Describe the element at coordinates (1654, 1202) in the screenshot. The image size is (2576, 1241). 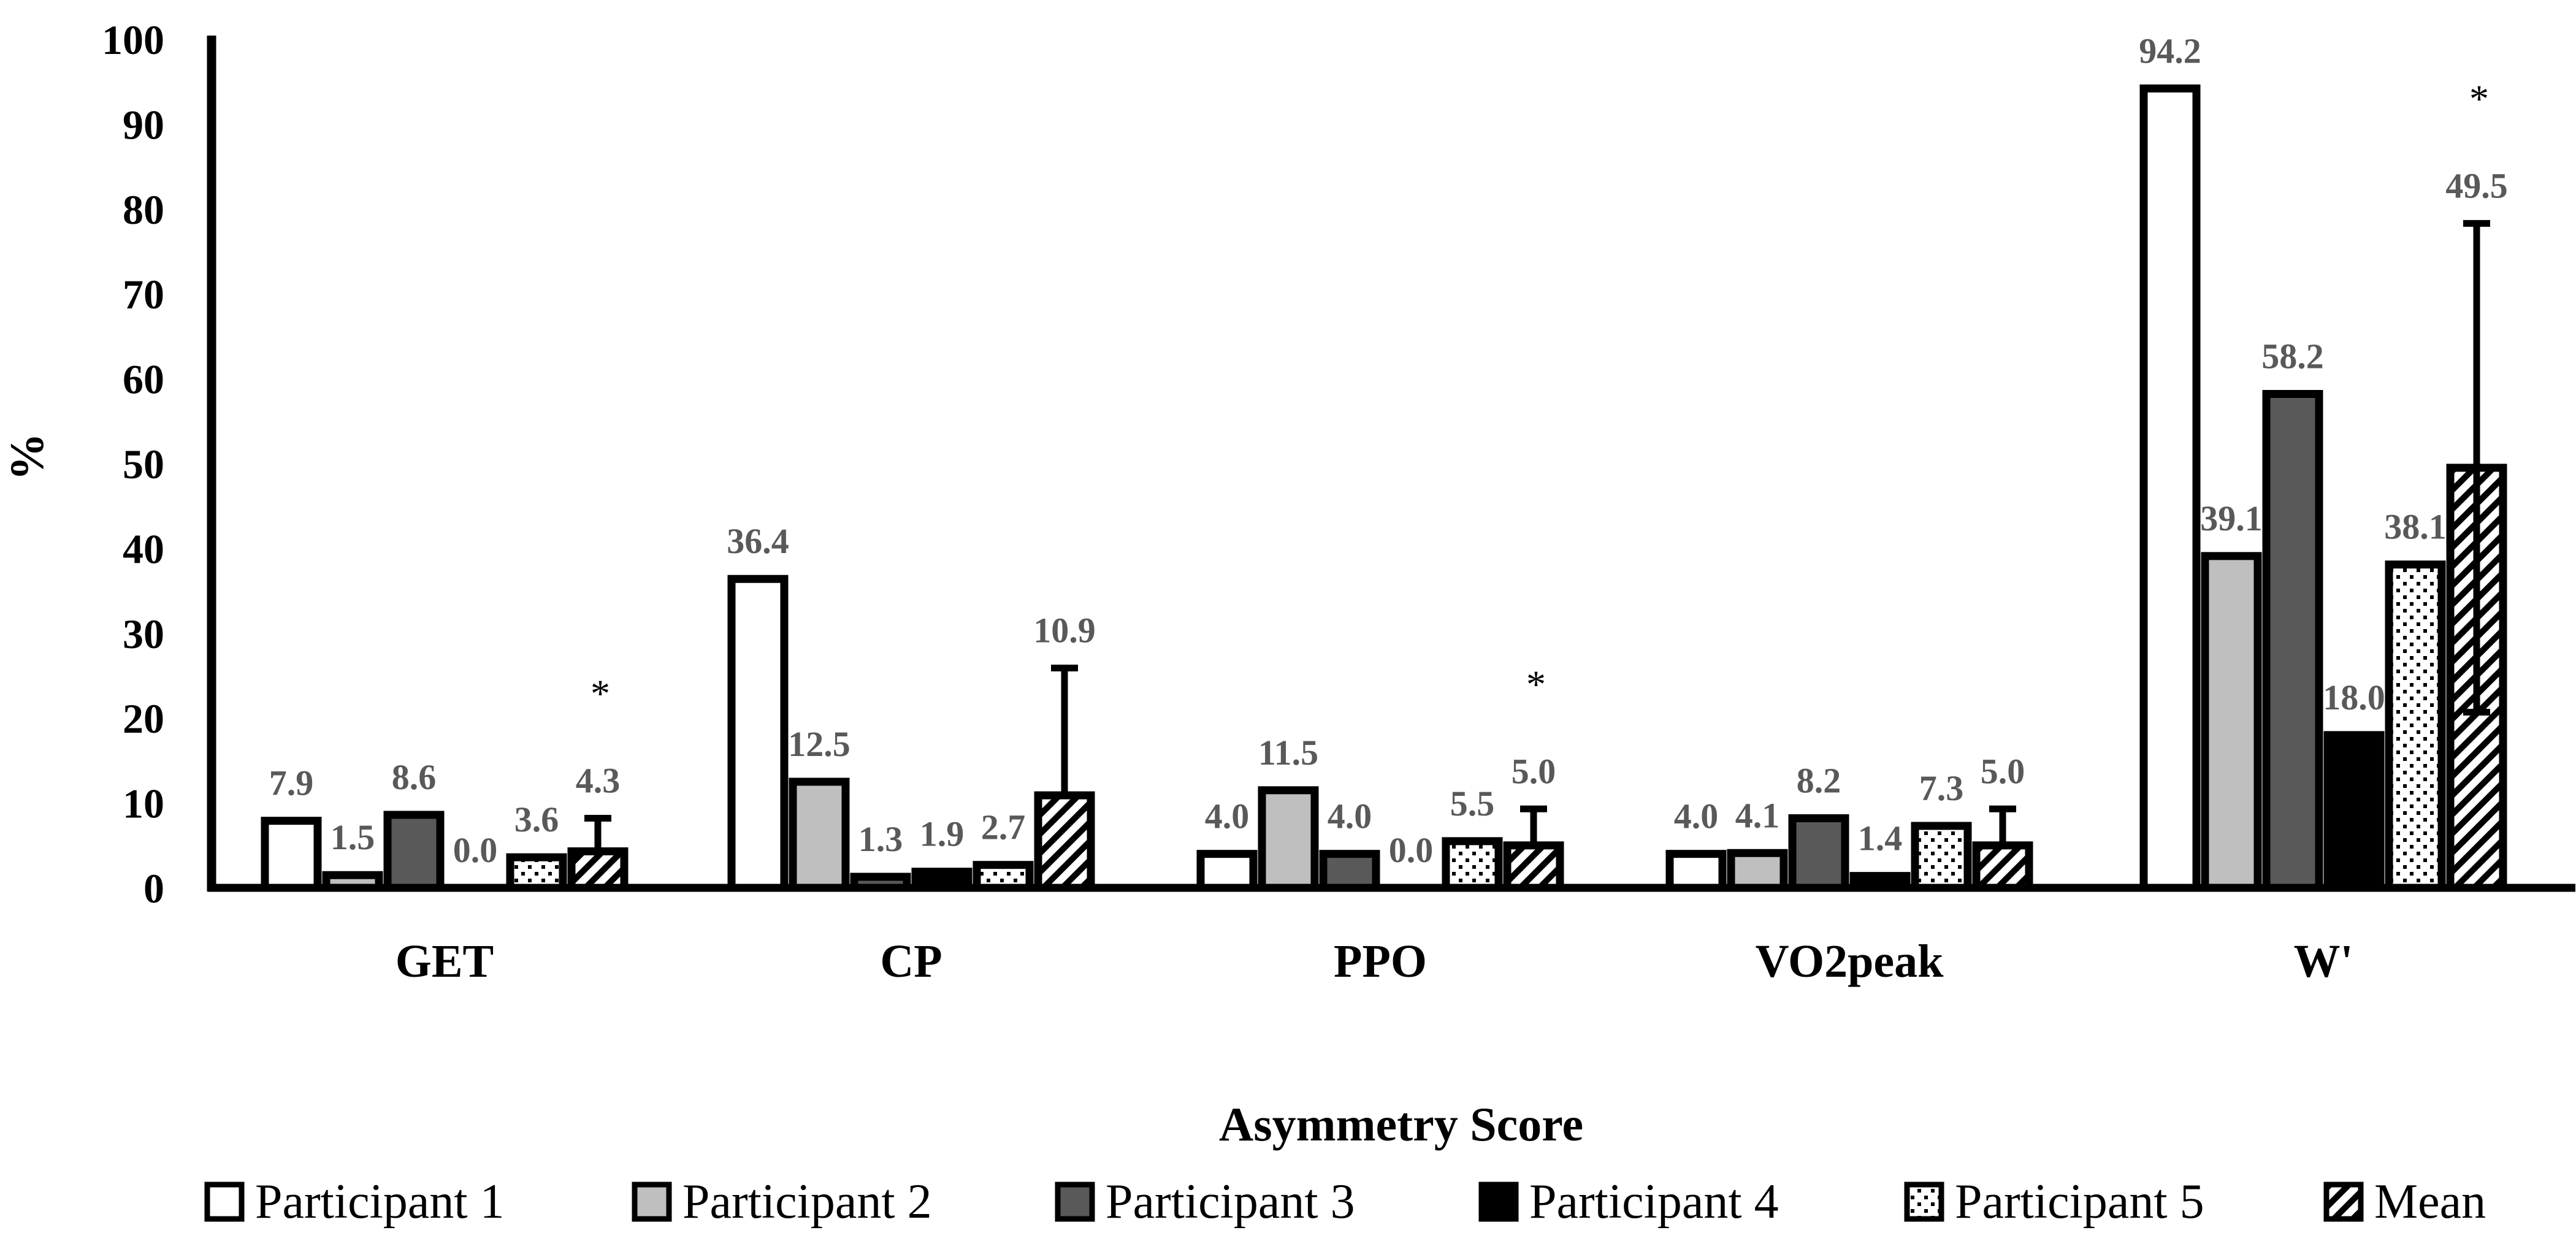
I see `legend-label: Participant 4` at that location.